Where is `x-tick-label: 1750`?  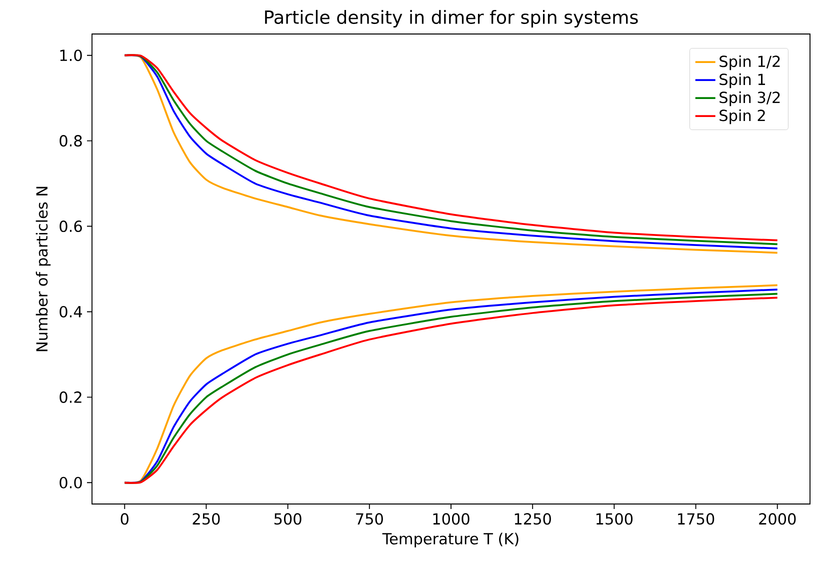 x-tick-label: 1750 is located at coordinates (696, 519).